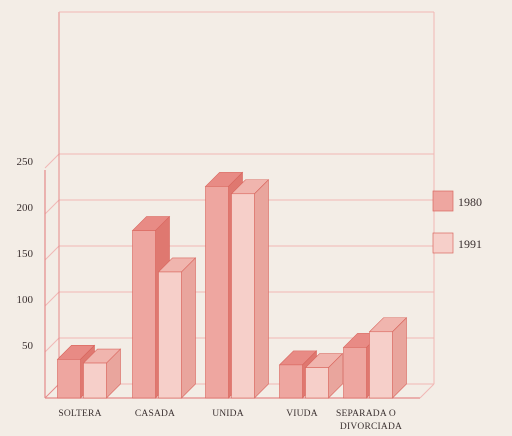 The width and height of the screenshot is (512, 436). Describe the element at coordinates (25, 300) in the screenshot. I see `y-tick-label: 100` at that location.